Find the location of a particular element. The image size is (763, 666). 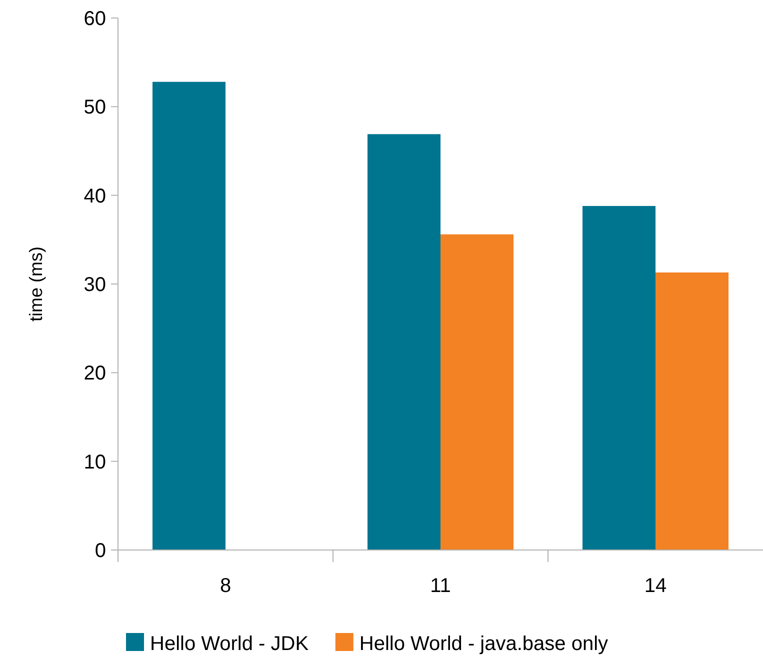

y-tick-label: 50 is located at coordinates (95, 107).